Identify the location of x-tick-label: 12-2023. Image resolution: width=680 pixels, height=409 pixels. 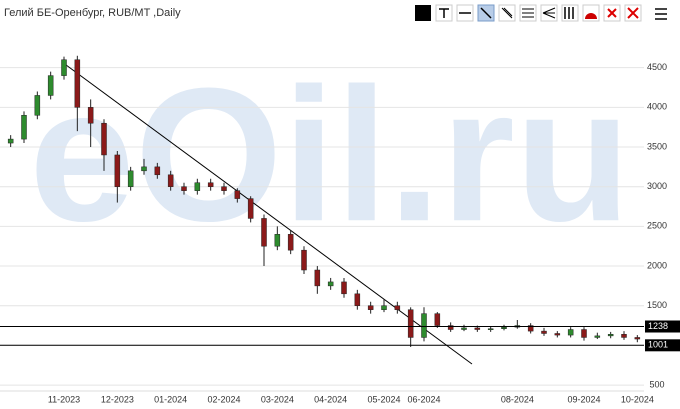
(117, 399).